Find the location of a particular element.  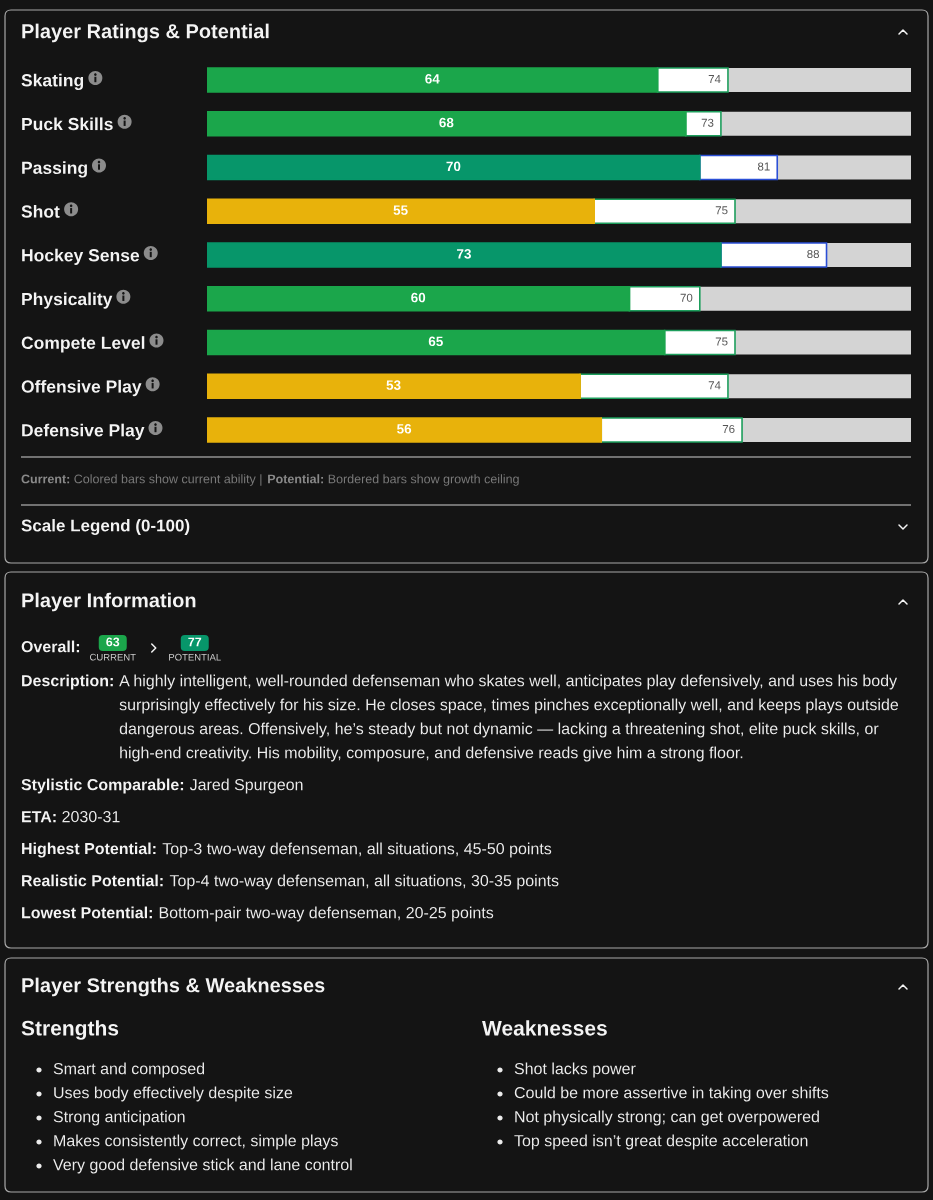

text: Not physically strong; can get overpowered is located at coordinates (667, 1118).